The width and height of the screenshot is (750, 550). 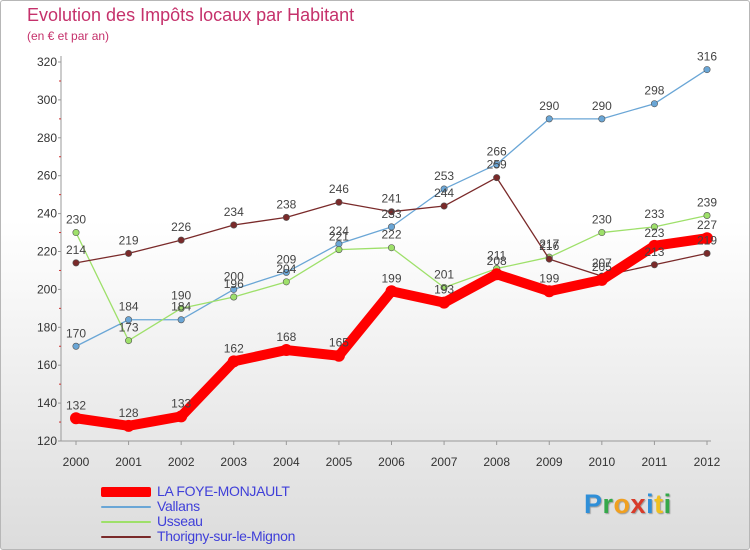 I want to click on logo-letter: P, so click(x=593, y=504).